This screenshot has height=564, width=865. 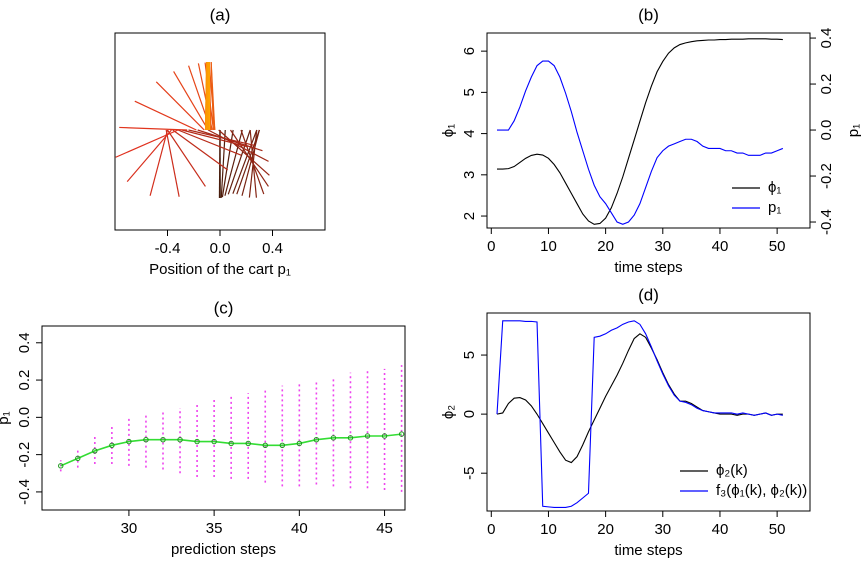 I want to click on y-tick-label: -0.4, so click(x=24, y=492).